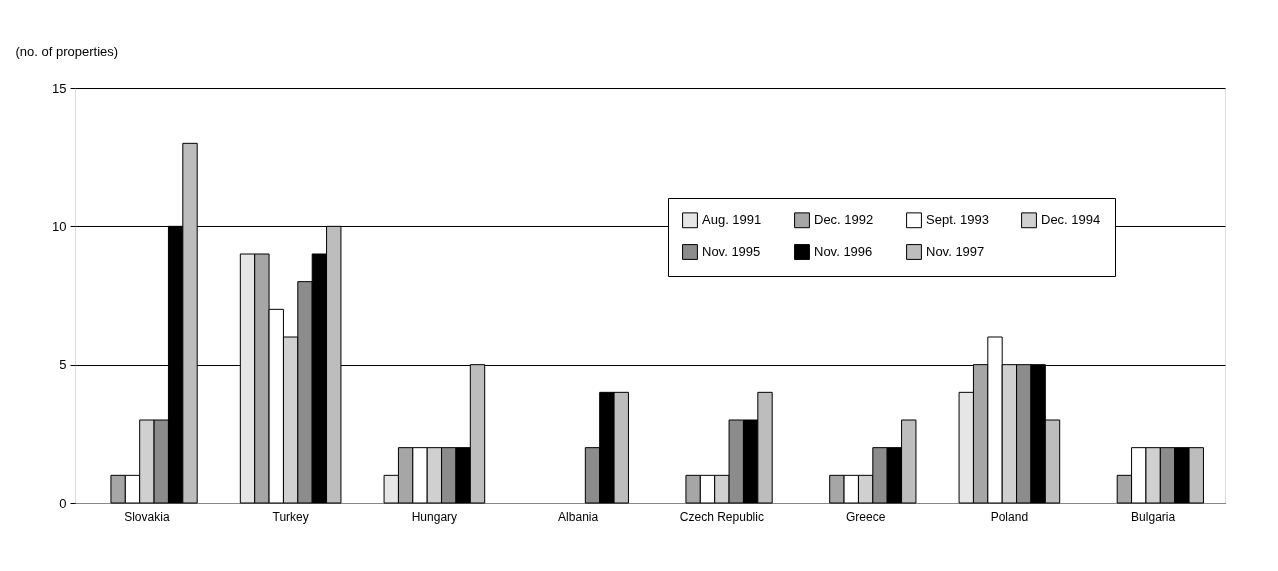 This screenshot has height=571, width=1278. Describe the element at coordinates (63, 365) in the screenshot. I see `y-tick-label: 5` at that location.